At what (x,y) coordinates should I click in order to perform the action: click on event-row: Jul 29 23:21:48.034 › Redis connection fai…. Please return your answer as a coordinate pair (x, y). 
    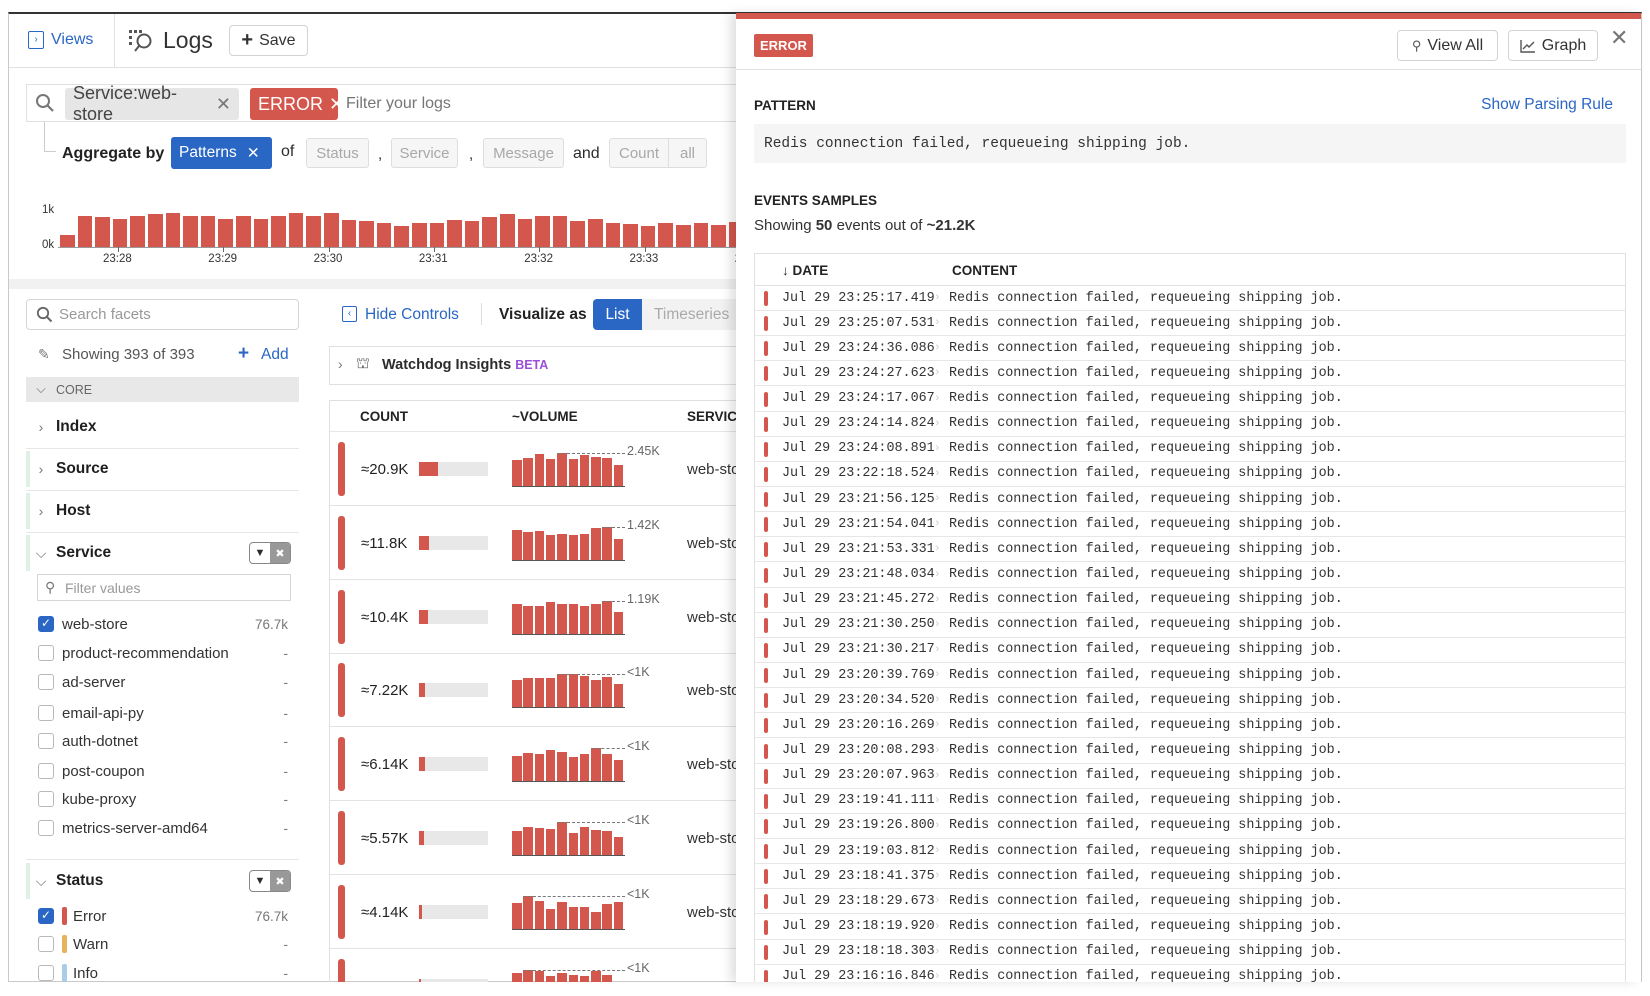
    Looking at the image, I should click on (1190, 575).